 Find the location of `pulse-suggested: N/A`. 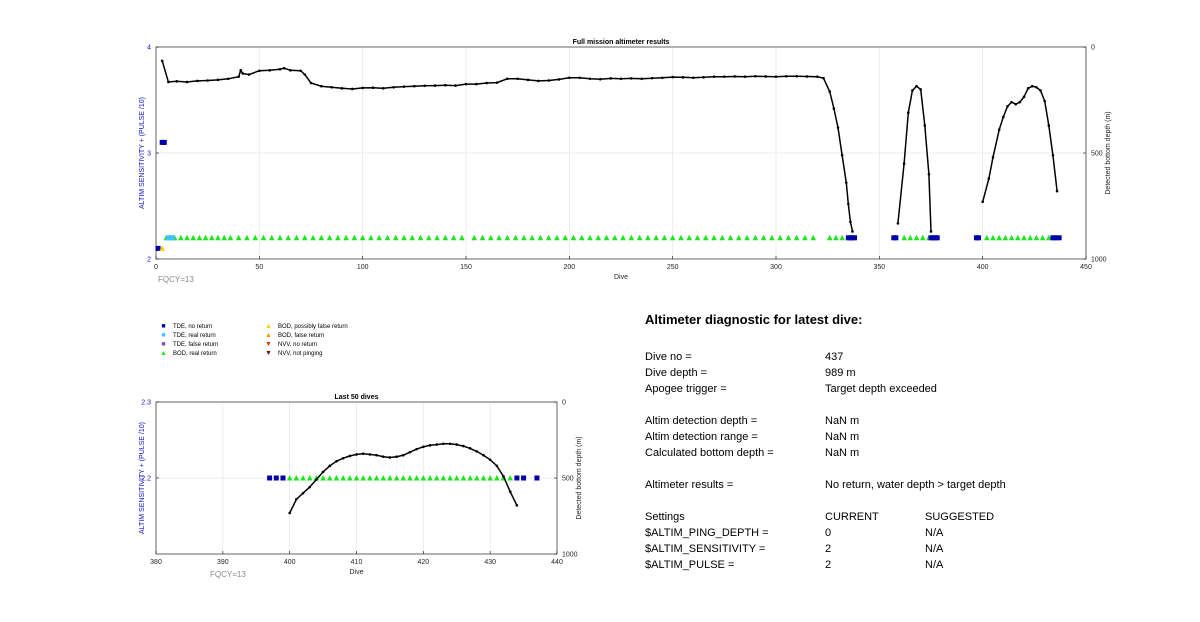

pulse-suggested: N/A is located at coordinates (934, 565).